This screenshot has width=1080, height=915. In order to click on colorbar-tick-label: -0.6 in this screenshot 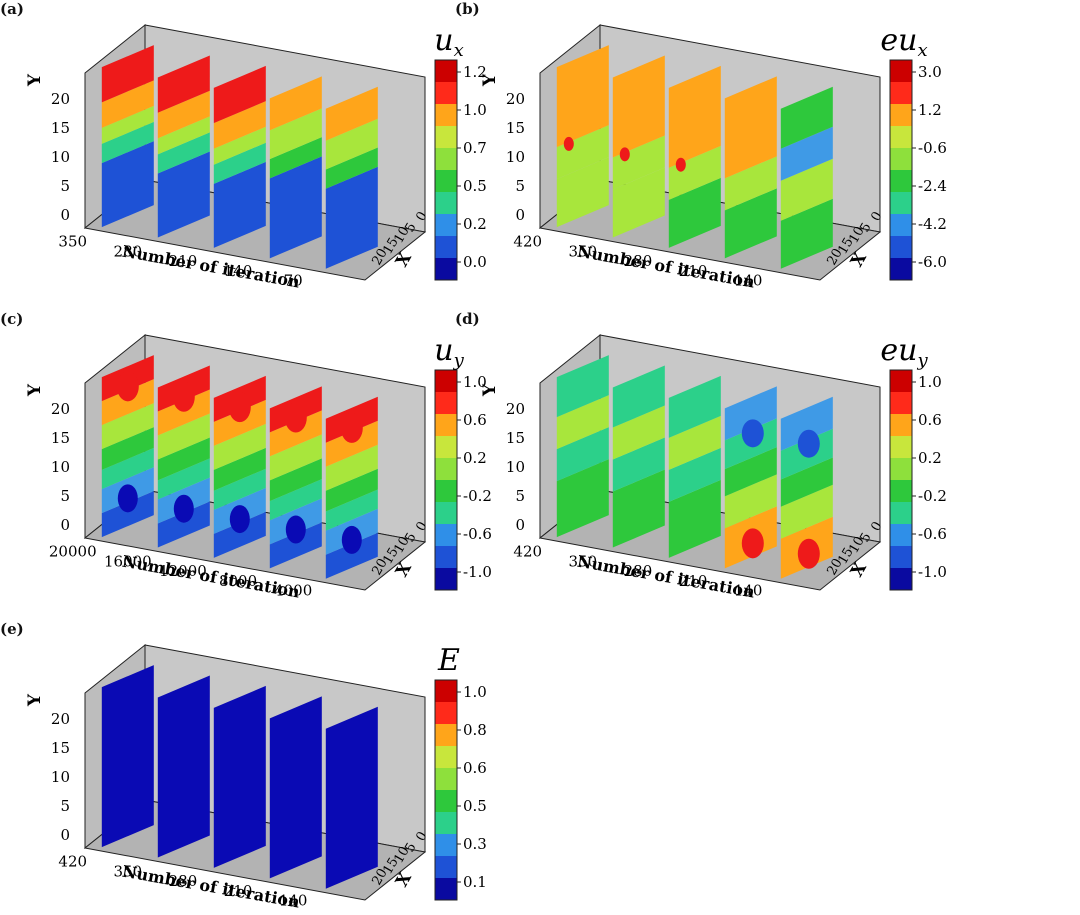, I will do `click(477, 534)`.